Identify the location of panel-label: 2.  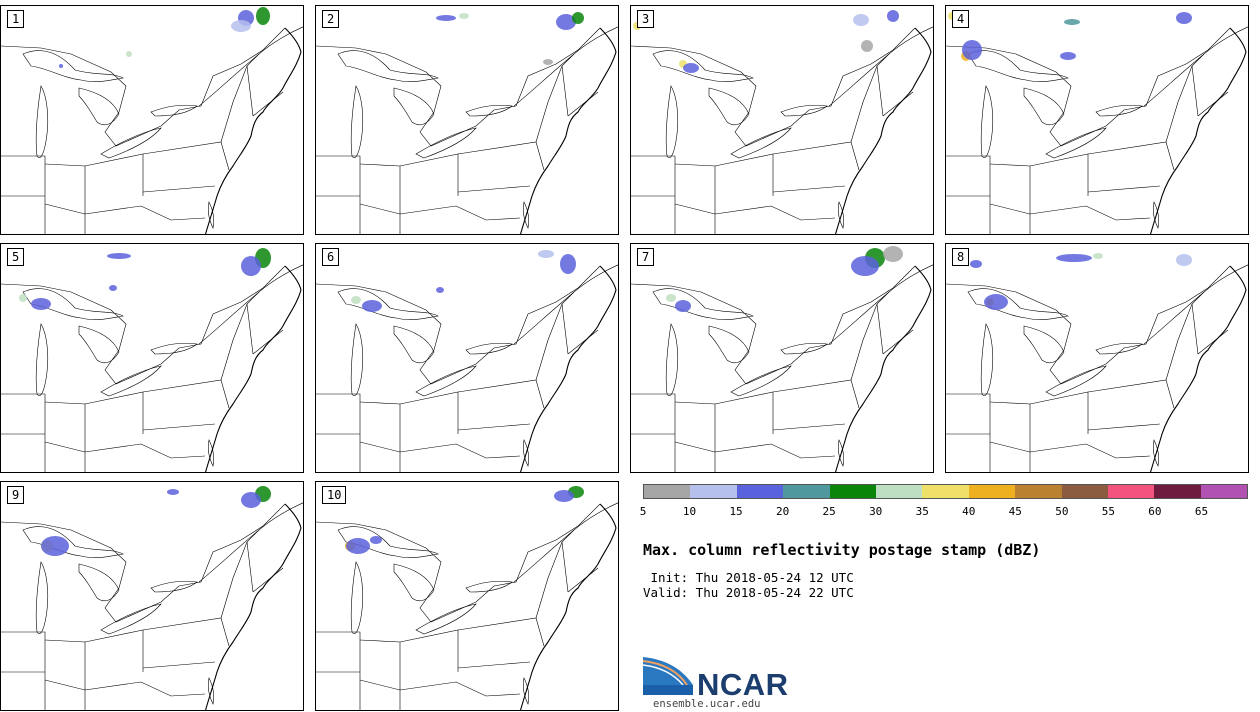
(331, 19).